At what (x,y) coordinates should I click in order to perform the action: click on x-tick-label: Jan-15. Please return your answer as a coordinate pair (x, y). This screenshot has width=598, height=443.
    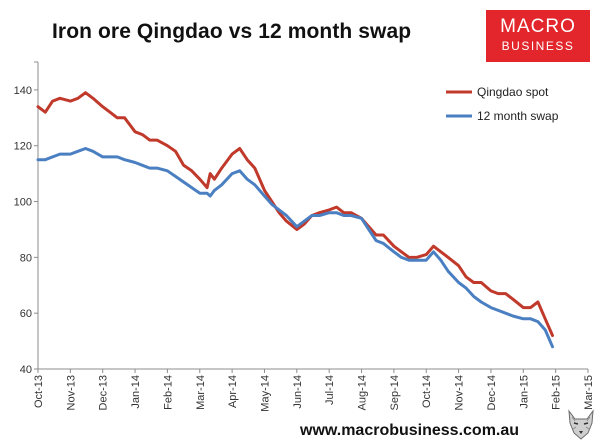
    Looking at the image, I should click on (524, 392).